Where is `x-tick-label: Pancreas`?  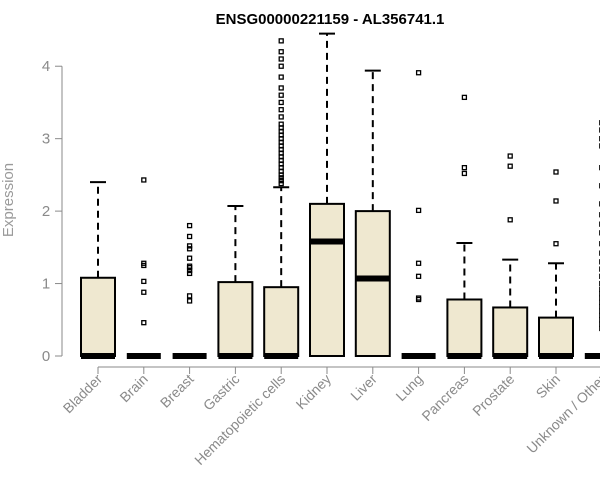 x-tick-label: Pancreas is located at coordinates (444, 397).